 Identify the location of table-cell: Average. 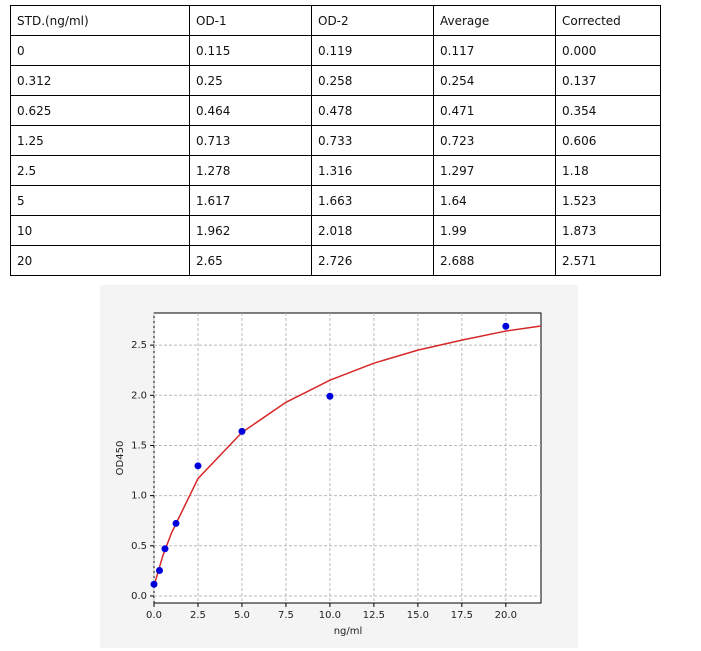
(494, 20).